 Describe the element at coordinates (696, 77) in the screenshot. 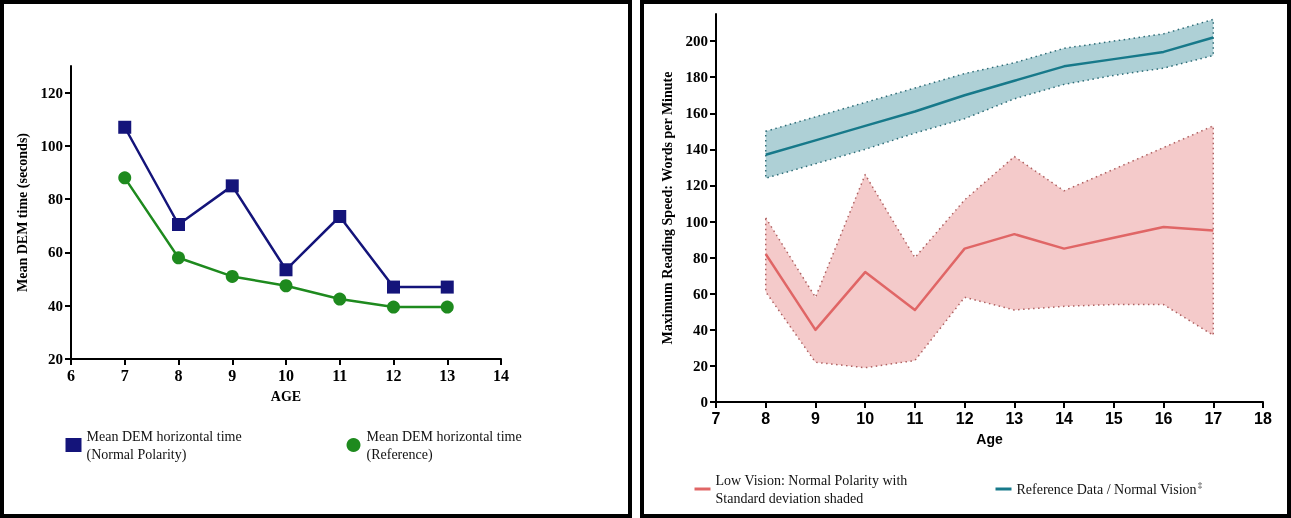

I see `y-tick-label: 180` at that location.